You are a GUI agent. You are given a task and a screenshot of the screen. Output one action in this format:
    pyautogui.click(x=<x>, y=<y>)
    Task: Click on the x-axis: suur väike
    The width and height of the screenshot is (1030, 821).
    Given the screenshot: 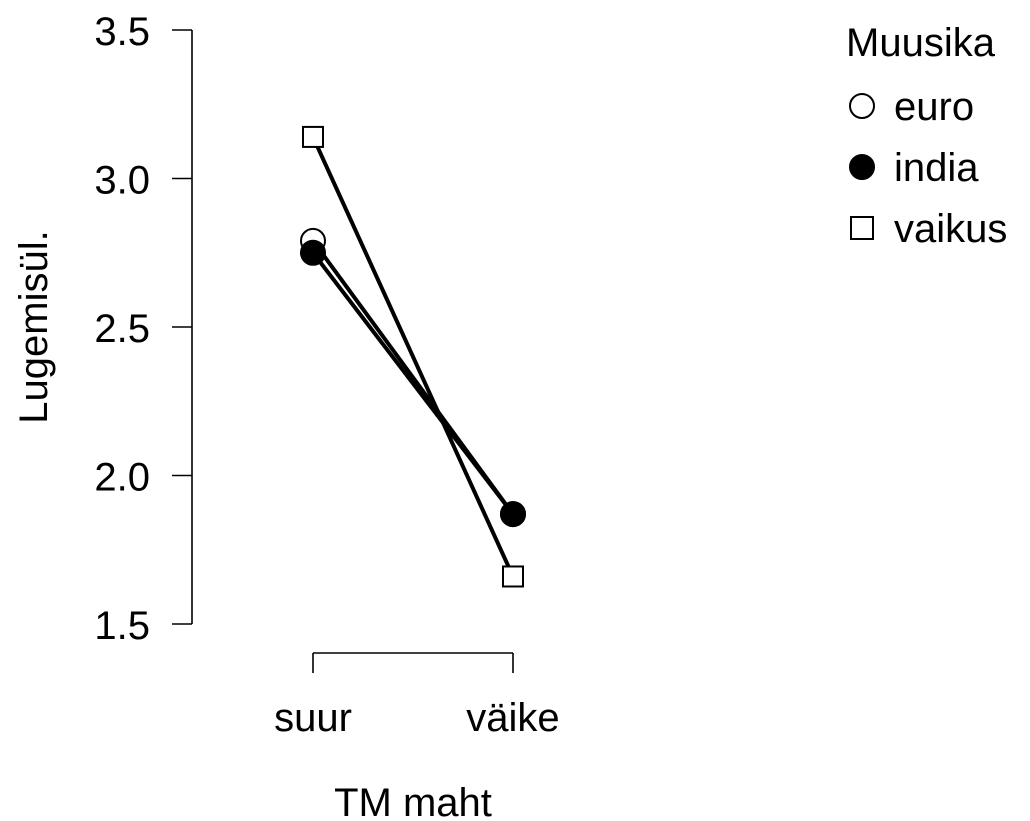 What is the action you would take?
    pyautogui.click(x=417, y=696)
    